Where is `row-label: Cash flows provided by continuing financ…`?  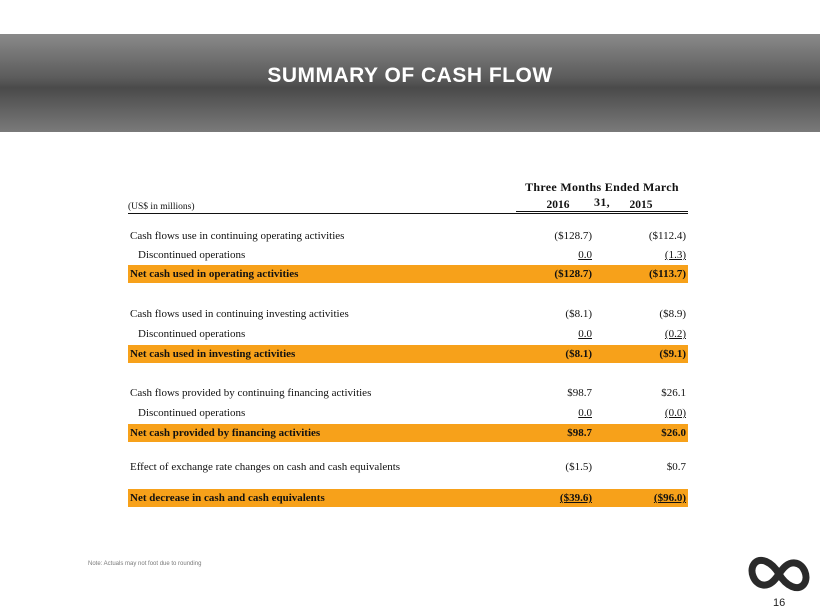
row-label: Cash flows provided by continuing financ… is located at coordinates (251, 393).